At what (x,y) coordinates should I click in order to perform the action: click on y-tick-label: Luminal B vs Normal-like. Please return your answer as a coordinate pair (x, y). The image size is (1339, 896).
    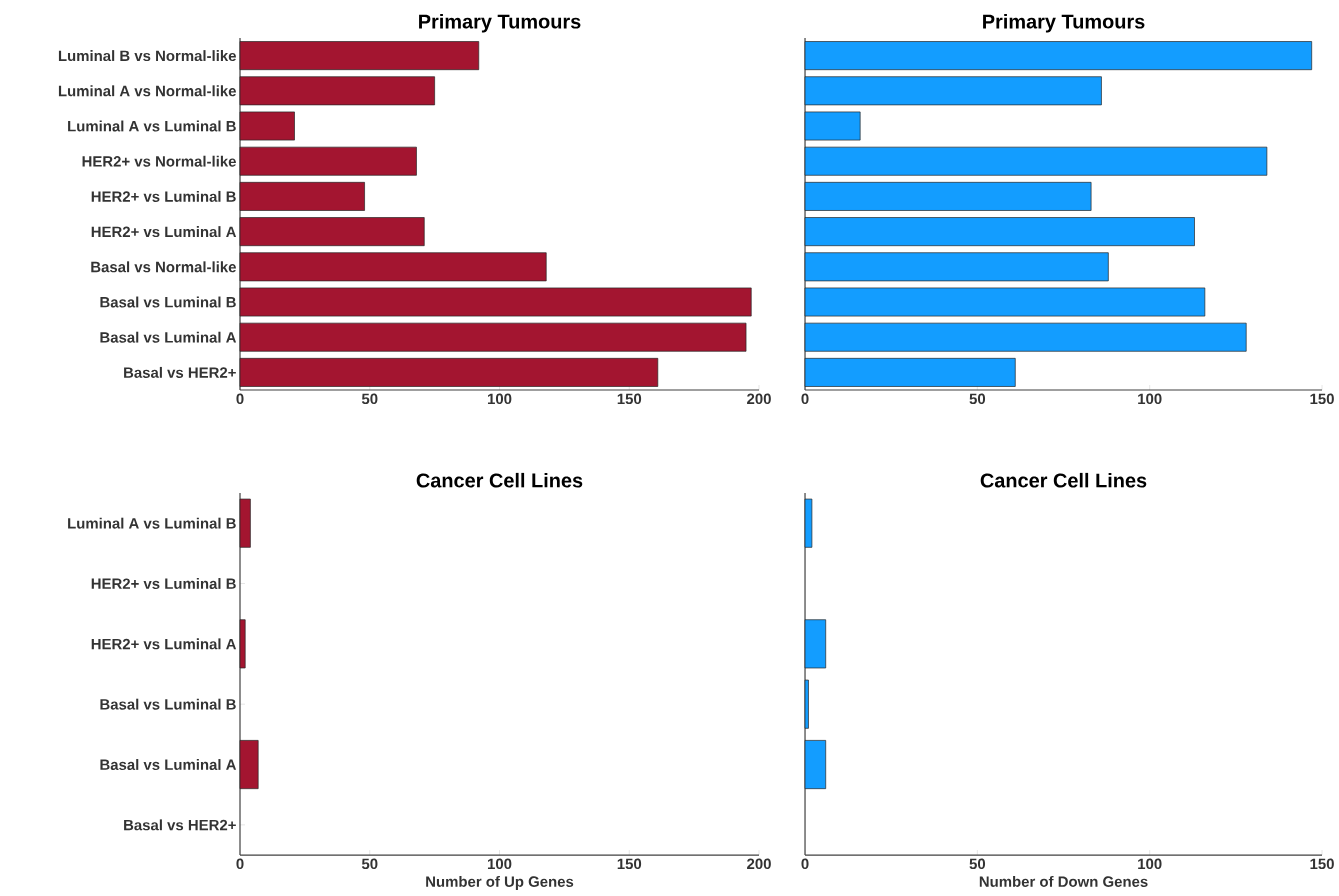
    Looking at the image, I should click on (147, 56).